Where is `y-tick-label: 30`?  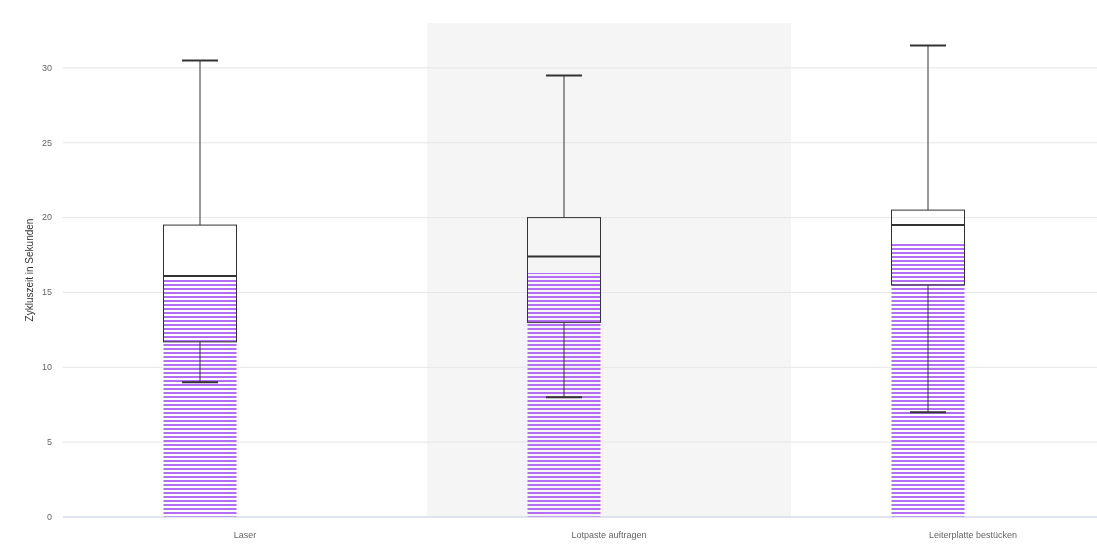 y-tick-label: 30 is located at coordinates (46, 67).